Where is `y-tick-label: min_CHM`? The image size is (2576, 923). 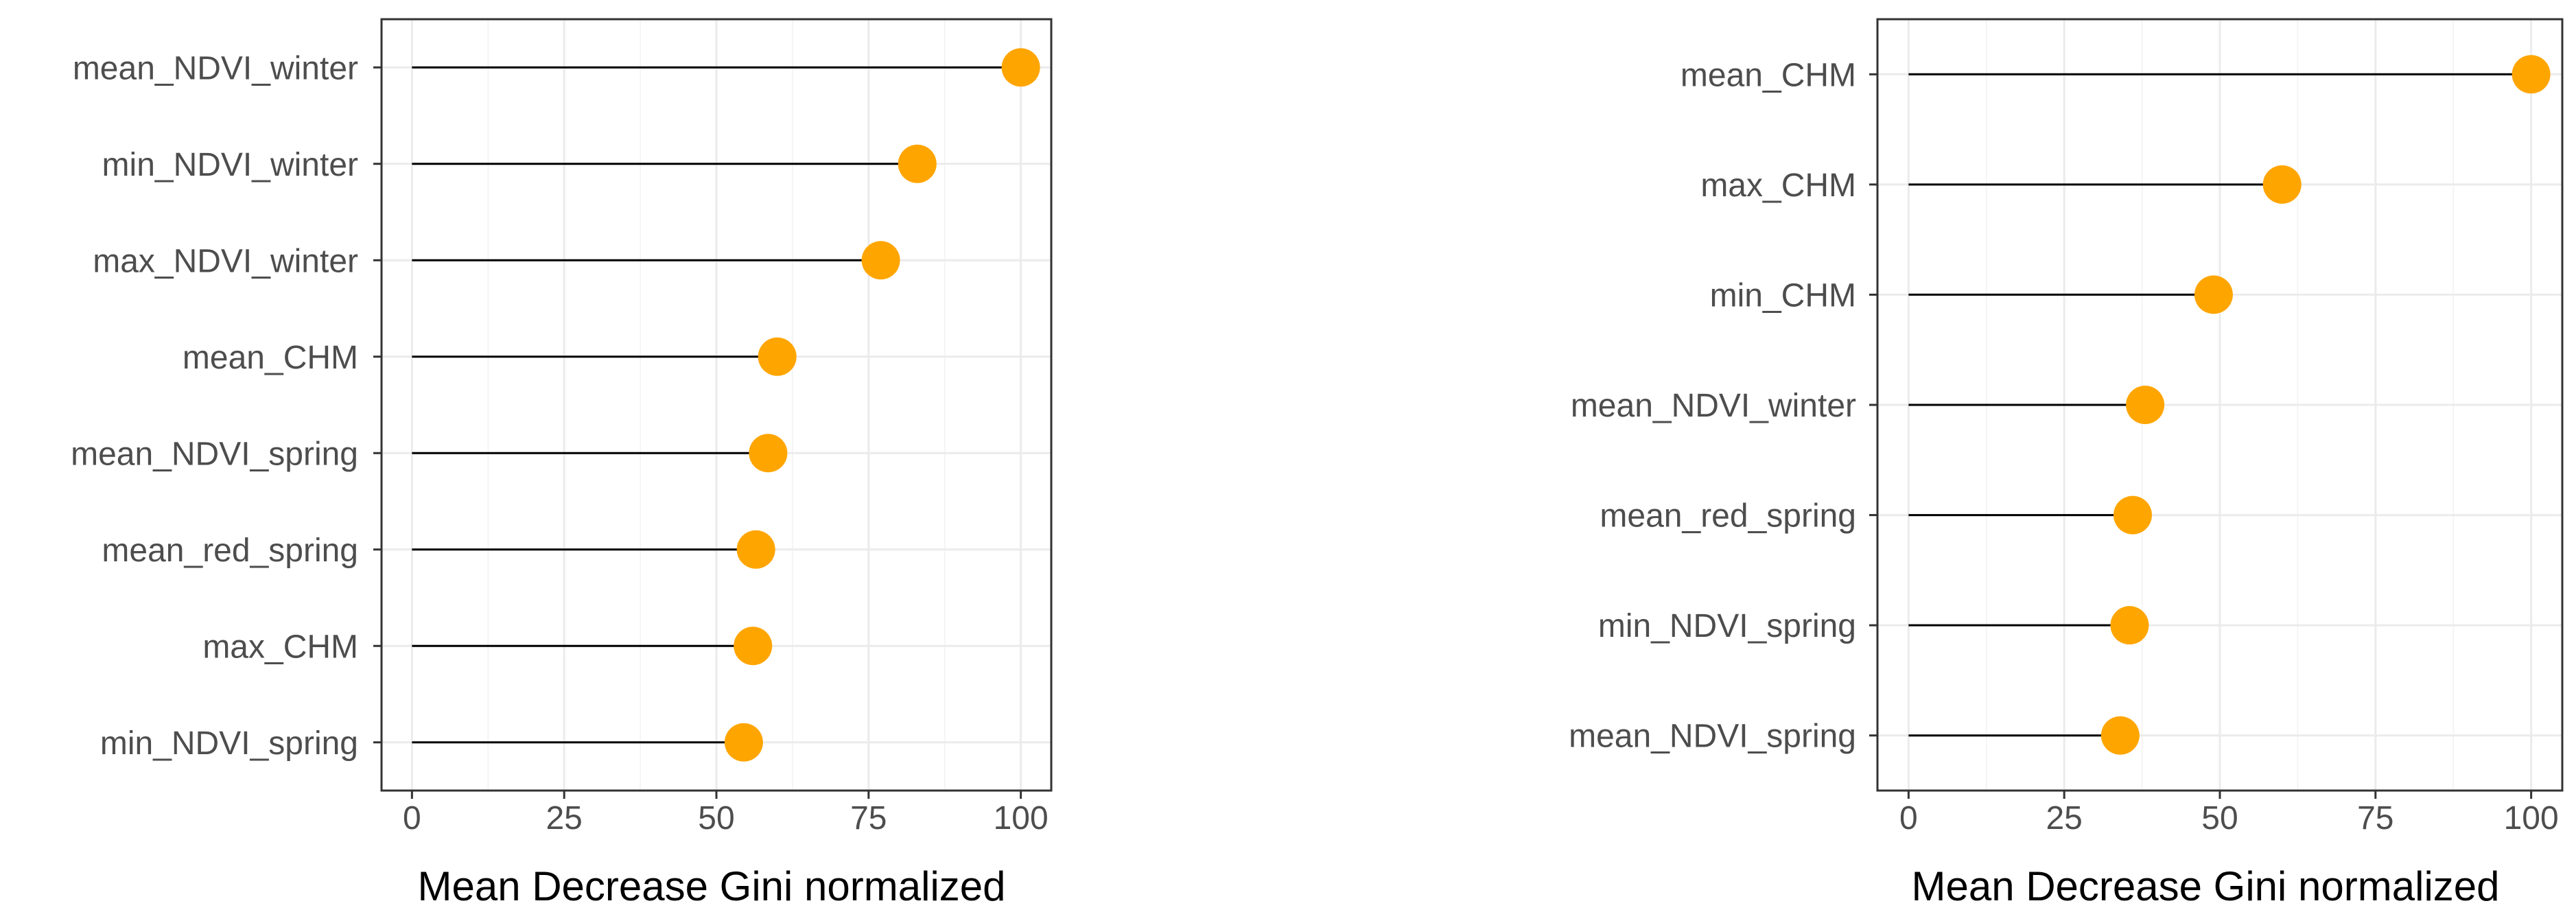
y-tick-label: min_CHM is located at coordinates (1783, 295).